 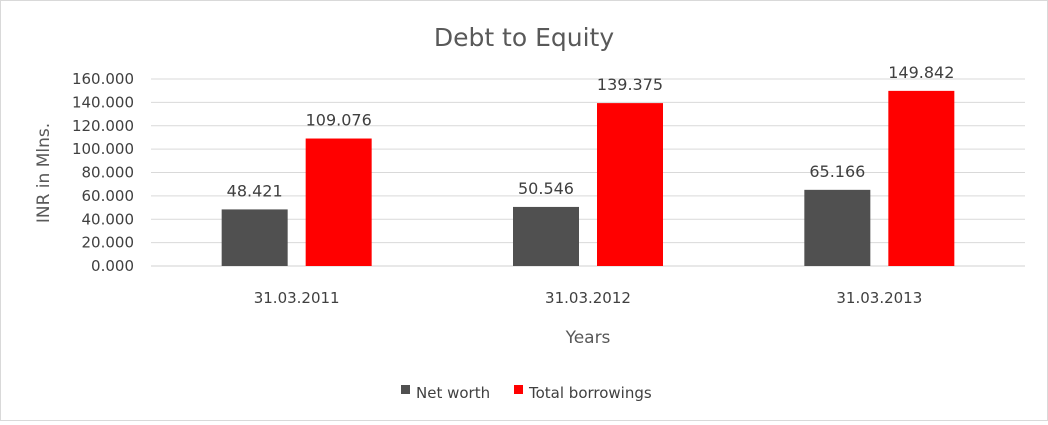 What do you see at coordinates (108, 219) in the screenshot?
I see `y-tick-label: 40.000` at bounding box center [108, 219].